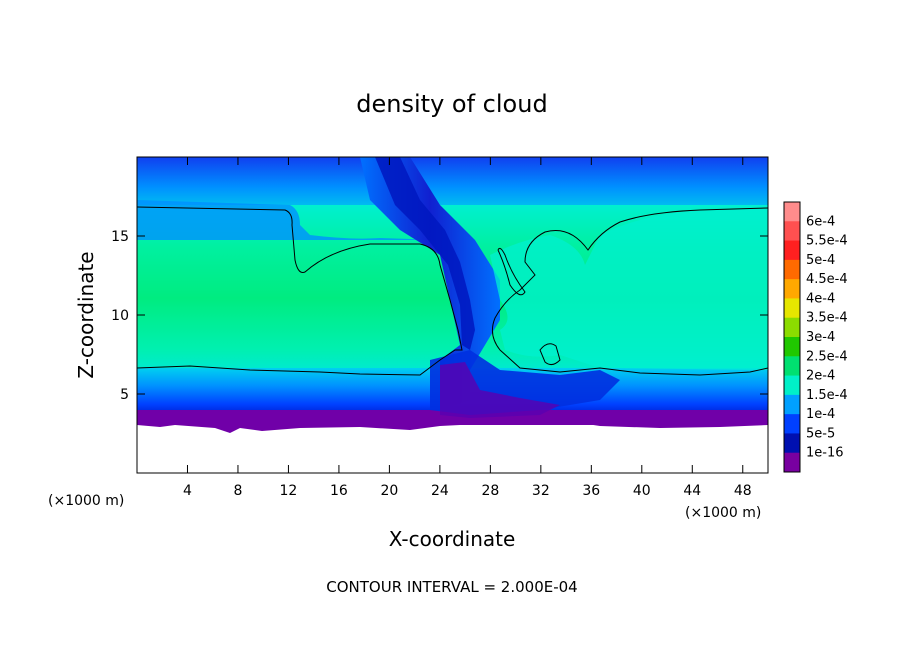  What do you see at coordinates (425, 253) in the screenshot?
I see `updraft-dark-core` at bounding box center [425, 253].